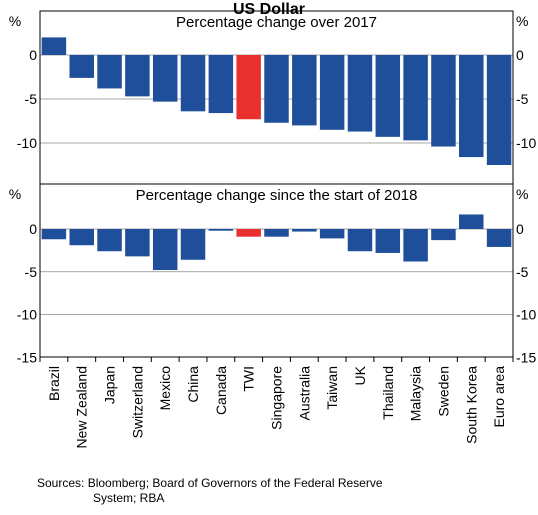 The height and width of the screenshot is (515, 538). Describe the element at coordinates (388, 241) in the screenshot. I see `bar-2-thailand` at that location.